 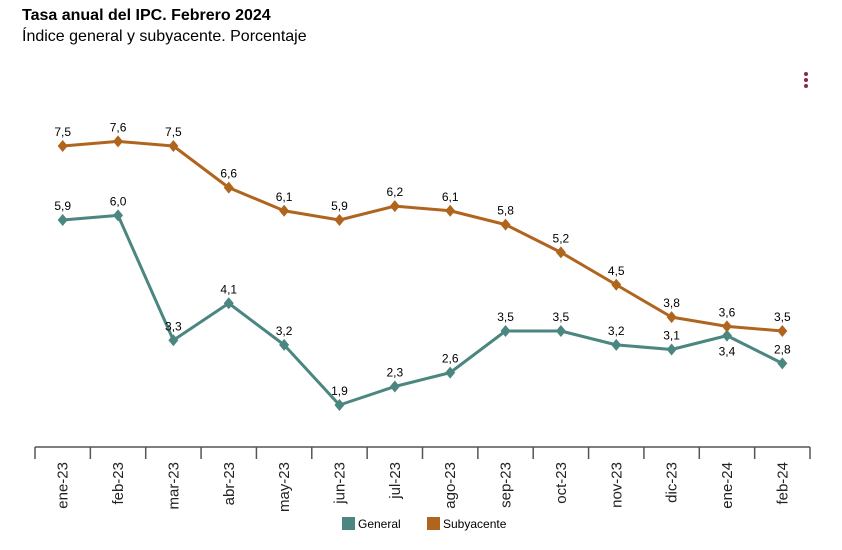 I want to click on x-tick-label: feb-23, so click(x=118, y=483).